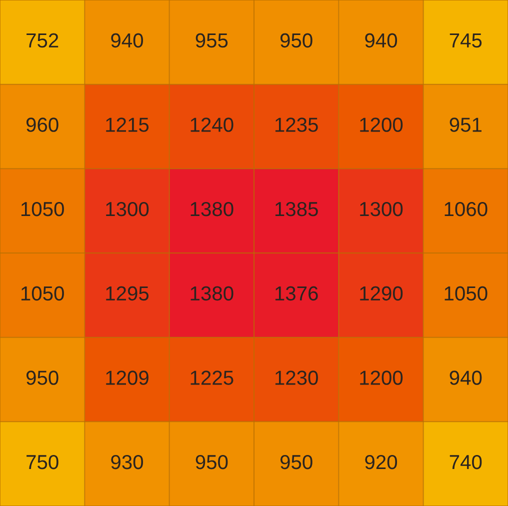  What do you see at coordinates (127, 462) in the screenshot?
I see `data-label: 930` at bounding box center [127, 462].